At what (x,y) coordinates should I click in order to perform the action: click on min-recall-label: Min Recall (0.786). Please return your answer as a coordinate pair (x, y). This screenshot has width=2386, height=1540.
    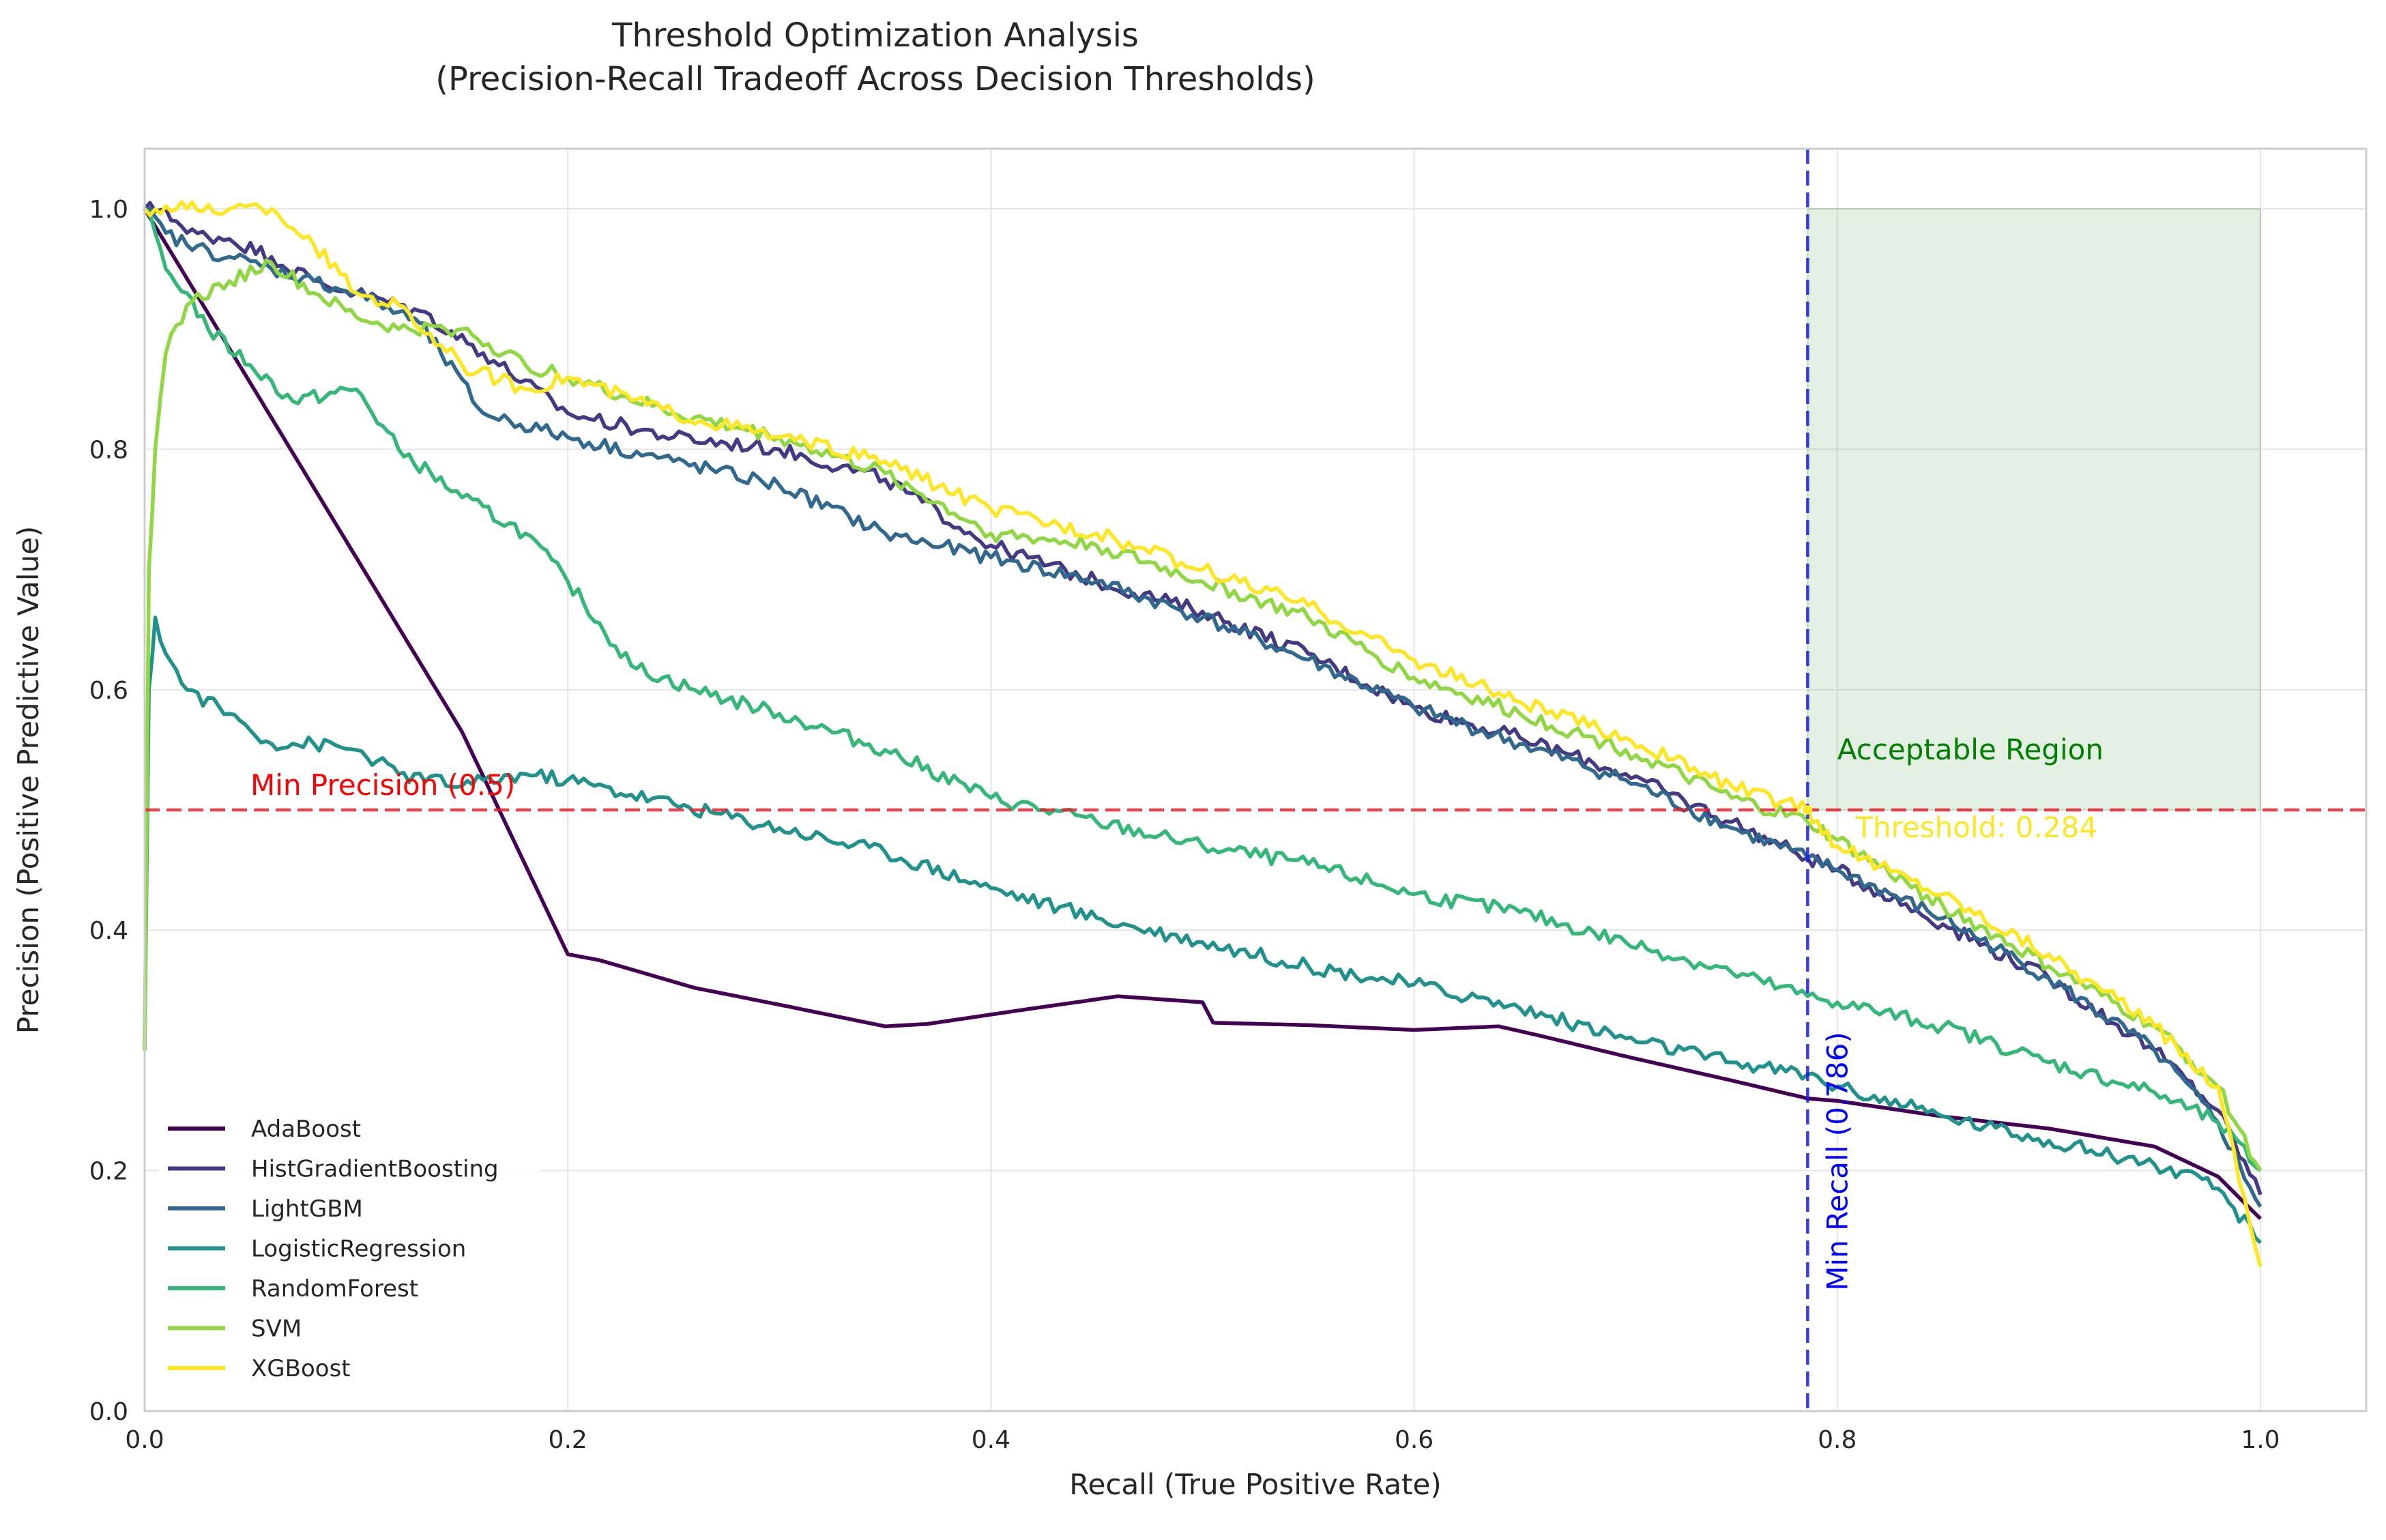
    Looking at the image, I should click on (1837, 1161).